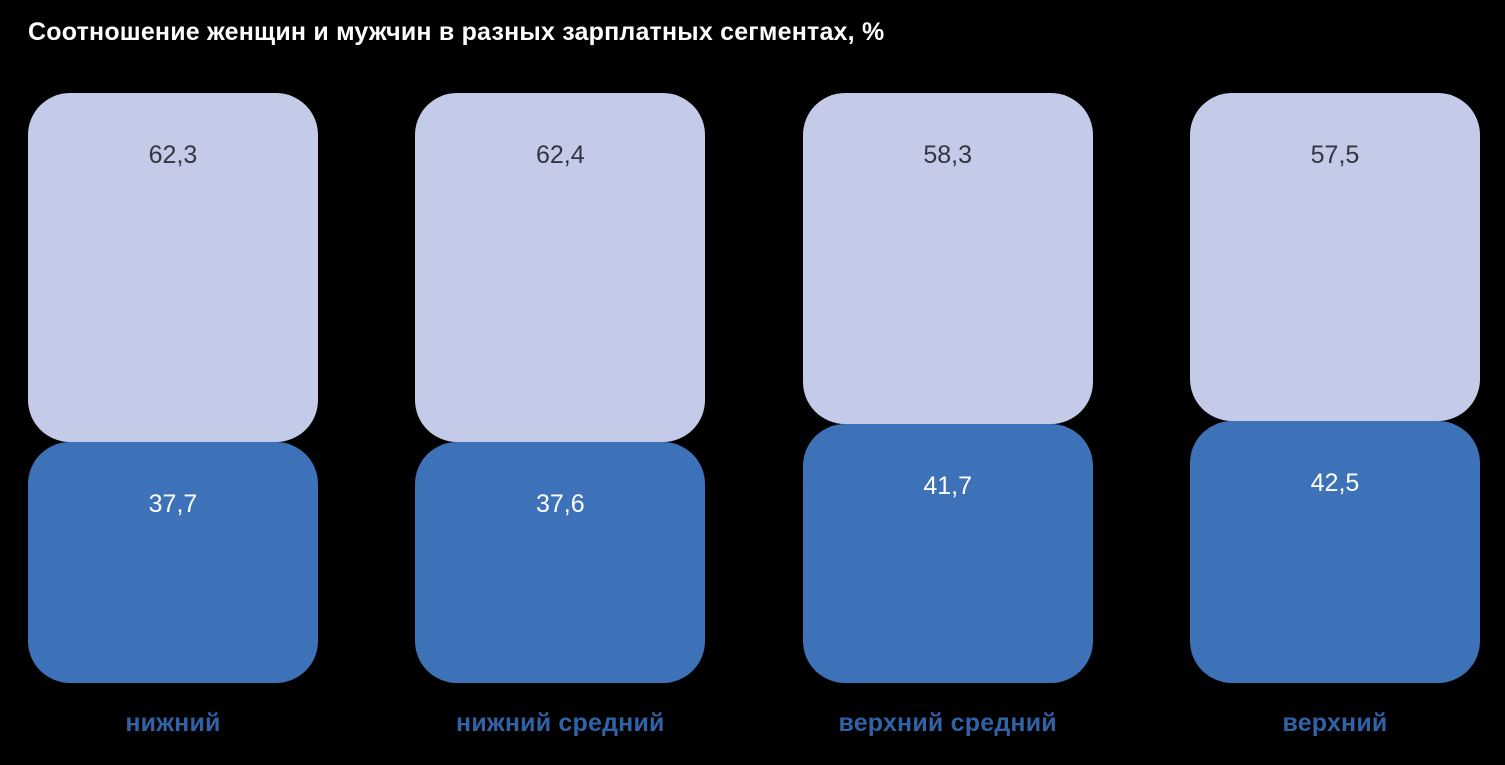 The image size is (1505, 765). I want to click on bar-segment-men: 37,7, so click(173, 562).